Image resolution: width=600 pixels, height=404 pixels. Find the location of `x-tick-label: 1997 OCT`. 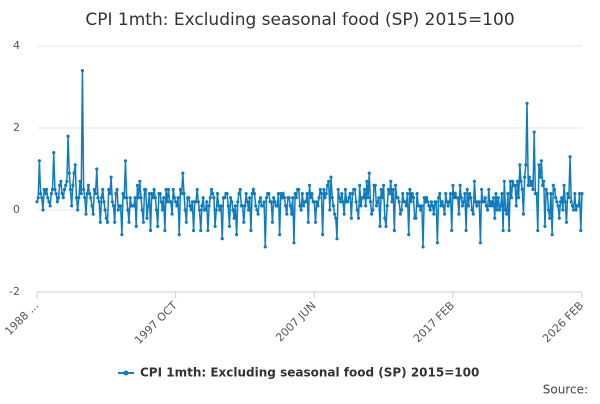

x-tick-label: 1997 OCT is located at coordinates (156, 323).